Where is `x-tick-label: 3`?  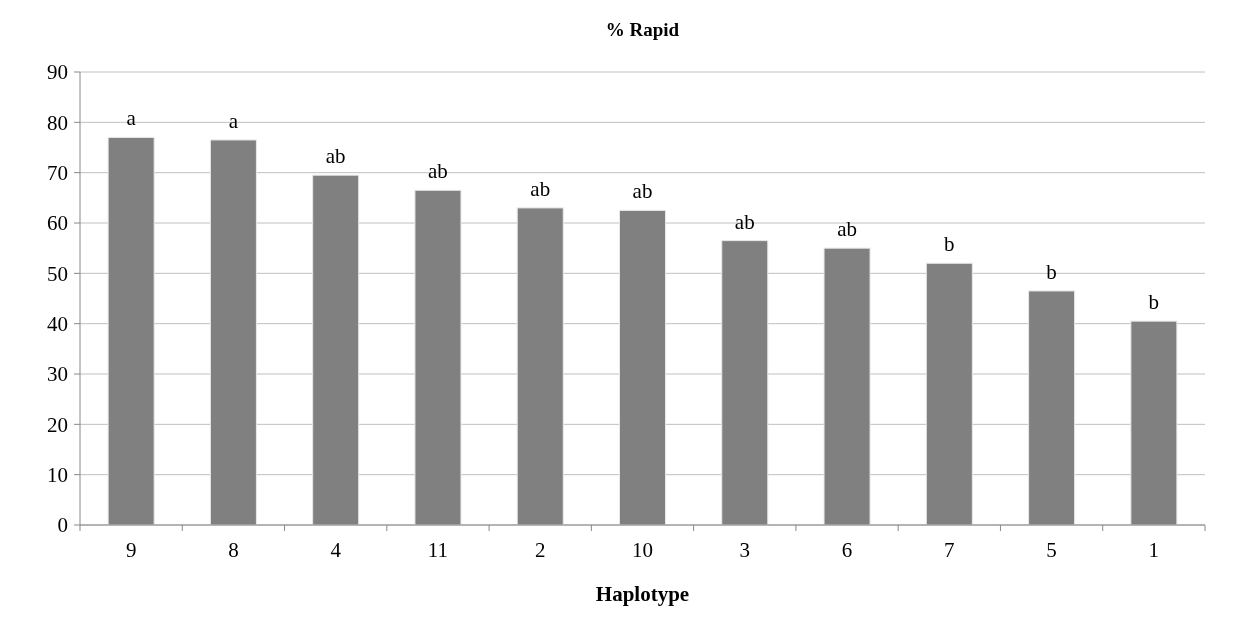 x-tick-label: 3 is located at coordinates (745, 550).